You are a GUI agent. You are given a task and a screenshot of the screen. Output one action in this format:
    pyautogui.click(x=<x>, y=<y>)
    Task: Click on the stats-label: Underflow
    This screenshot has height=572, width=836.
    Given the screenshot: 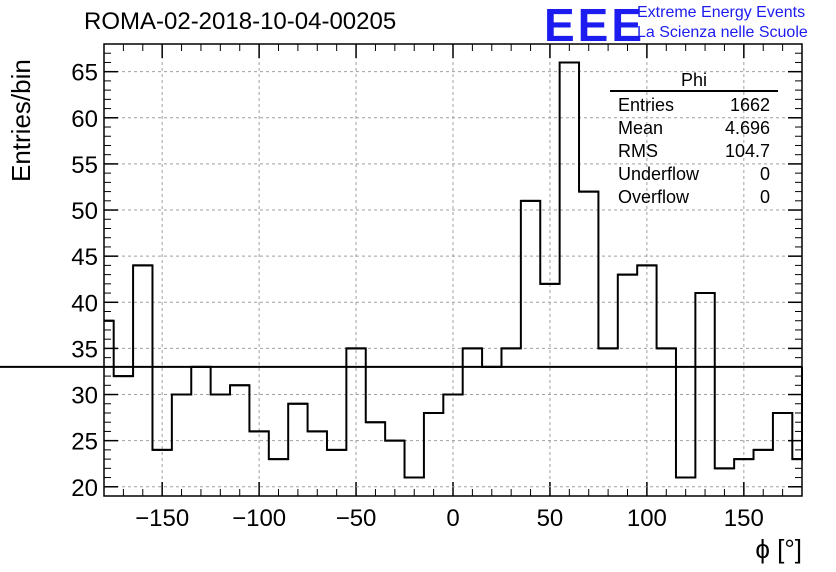 What is the action you would take?
    pyautogui.click(x=659, y=174)
    